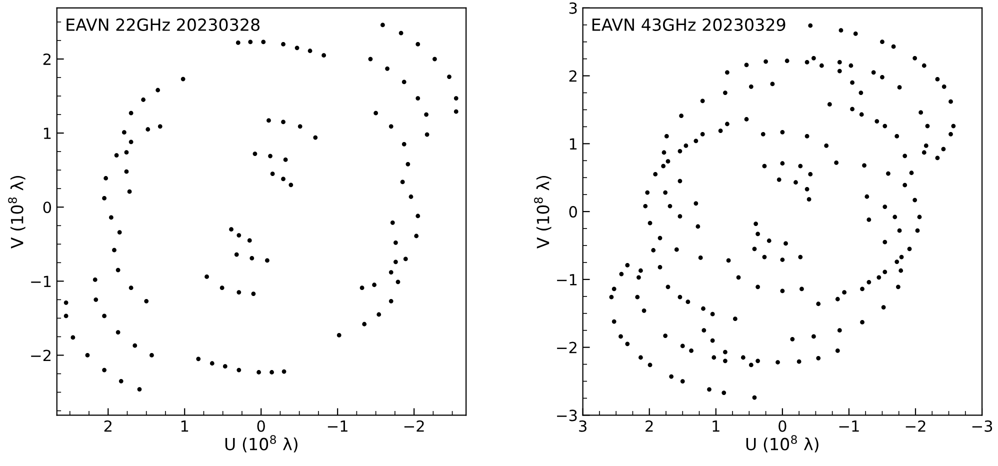  I want to click on y-tick-label: −3, so click(567, 416).